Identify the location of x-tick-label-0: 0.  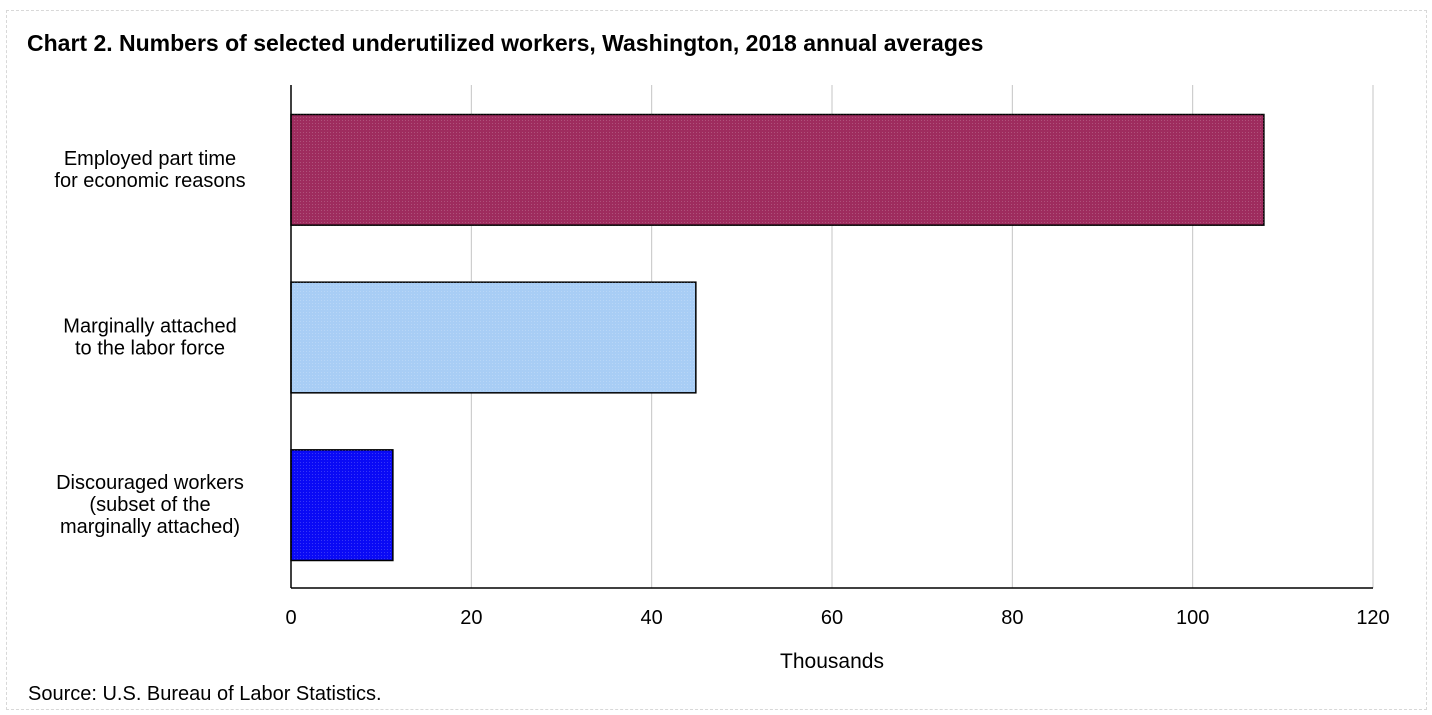
(290, 618).